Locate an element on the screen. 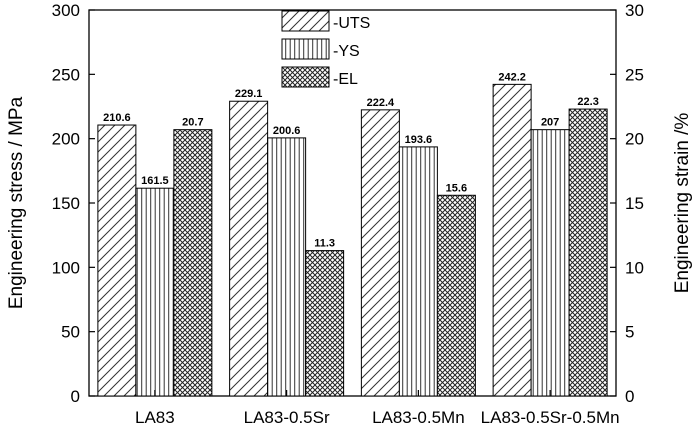 This screenshot has width=700, height=432. y2-tick-label: 10 is located at coordinates (634, 267).